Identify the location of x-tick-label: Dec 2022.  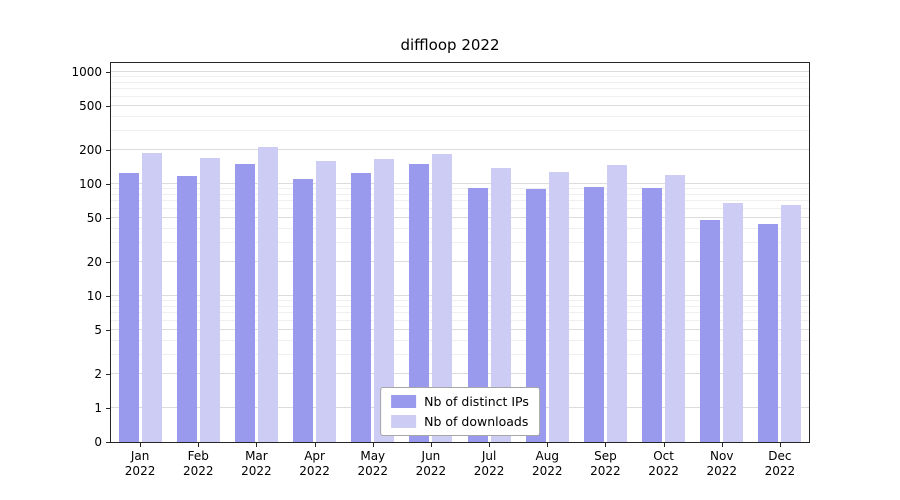
(780, 463).